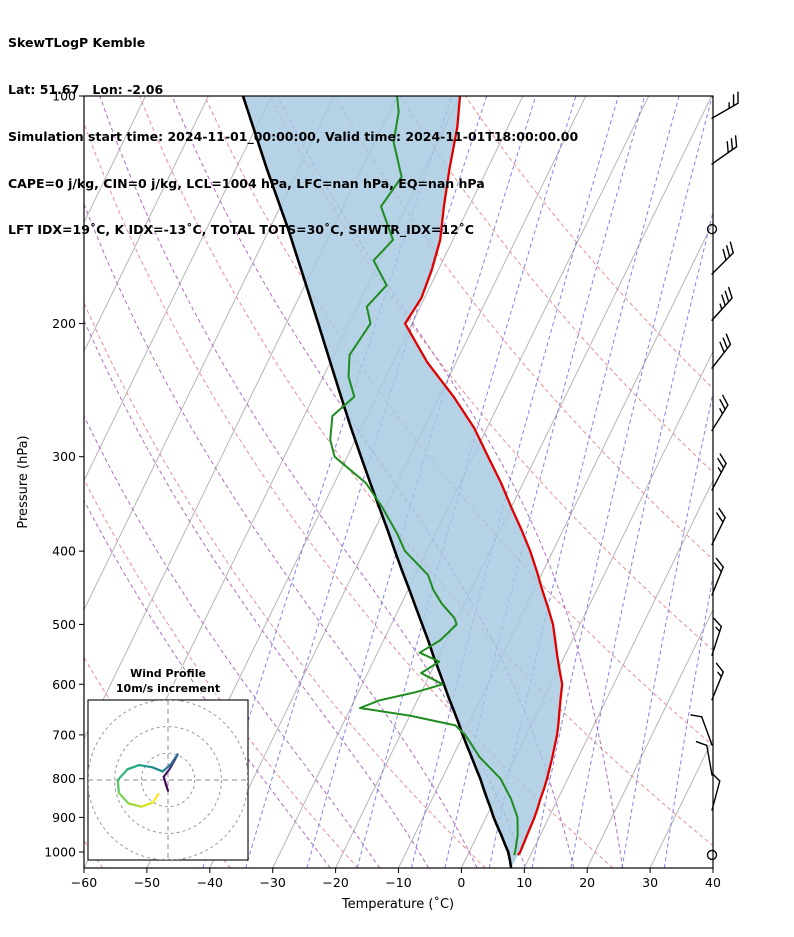 This screenshot has width=794, height=937. Describe the element at coordinates (168, 688) in the screenshot. I see `hodograph-subtitle: 10m/s increment` at that location.